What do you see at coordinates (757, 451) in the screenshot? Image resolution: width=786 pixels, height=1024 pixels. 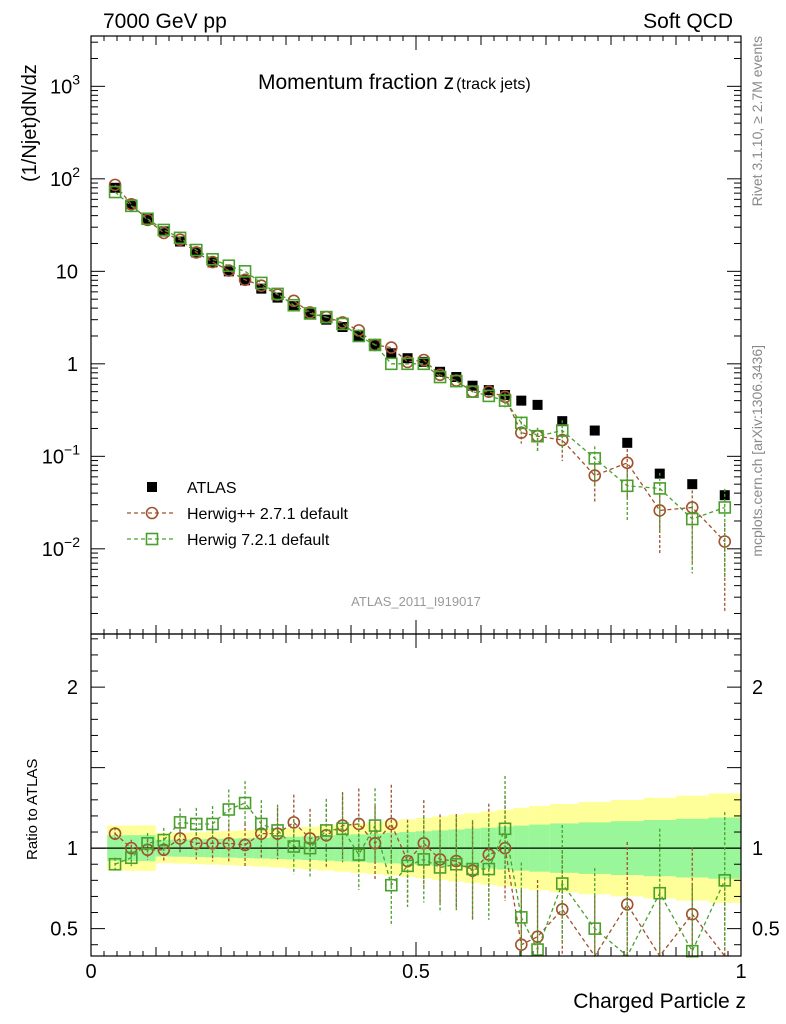 I see `mcplots-label: mcplots.cern.ch [arXiv:1306.3436]` at bounding box center [757, 451].